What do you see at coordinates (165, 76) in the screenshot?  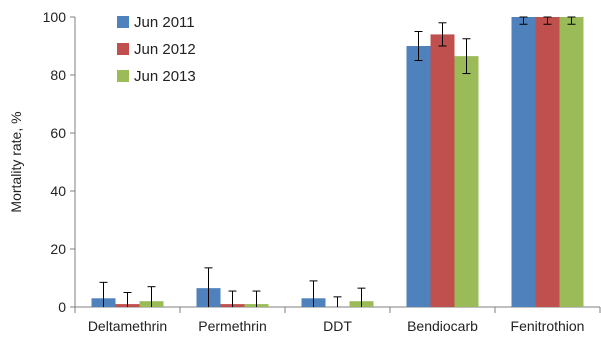 I see `legend-label: Jun 2013` at bounding box center [165, 76].